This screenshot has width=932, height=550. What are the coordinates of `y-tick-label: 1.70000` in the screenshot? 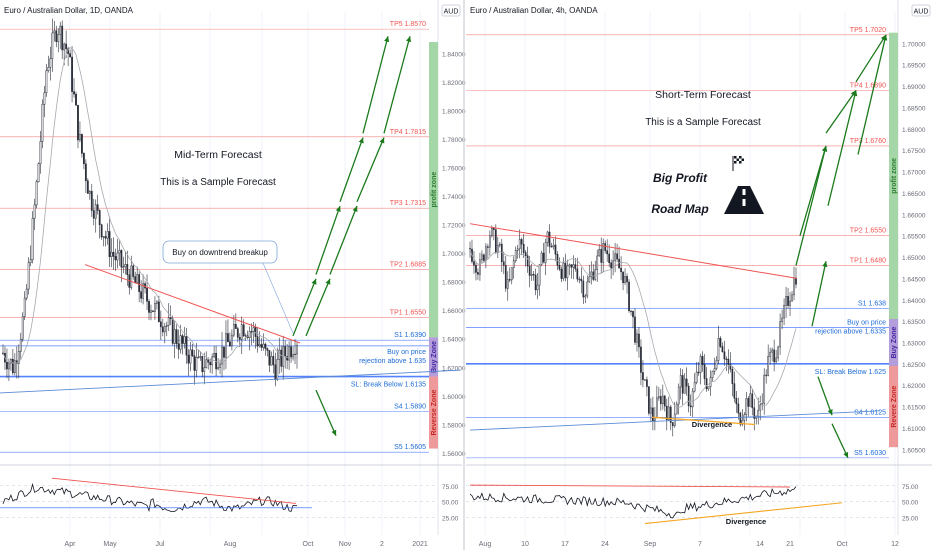 It's located at (454, 254).